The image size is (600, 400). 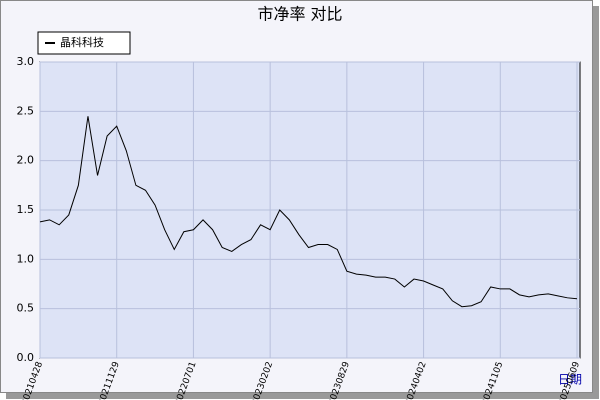 I want to click on x-axis-label: 日期, so click(x=570, y=380).